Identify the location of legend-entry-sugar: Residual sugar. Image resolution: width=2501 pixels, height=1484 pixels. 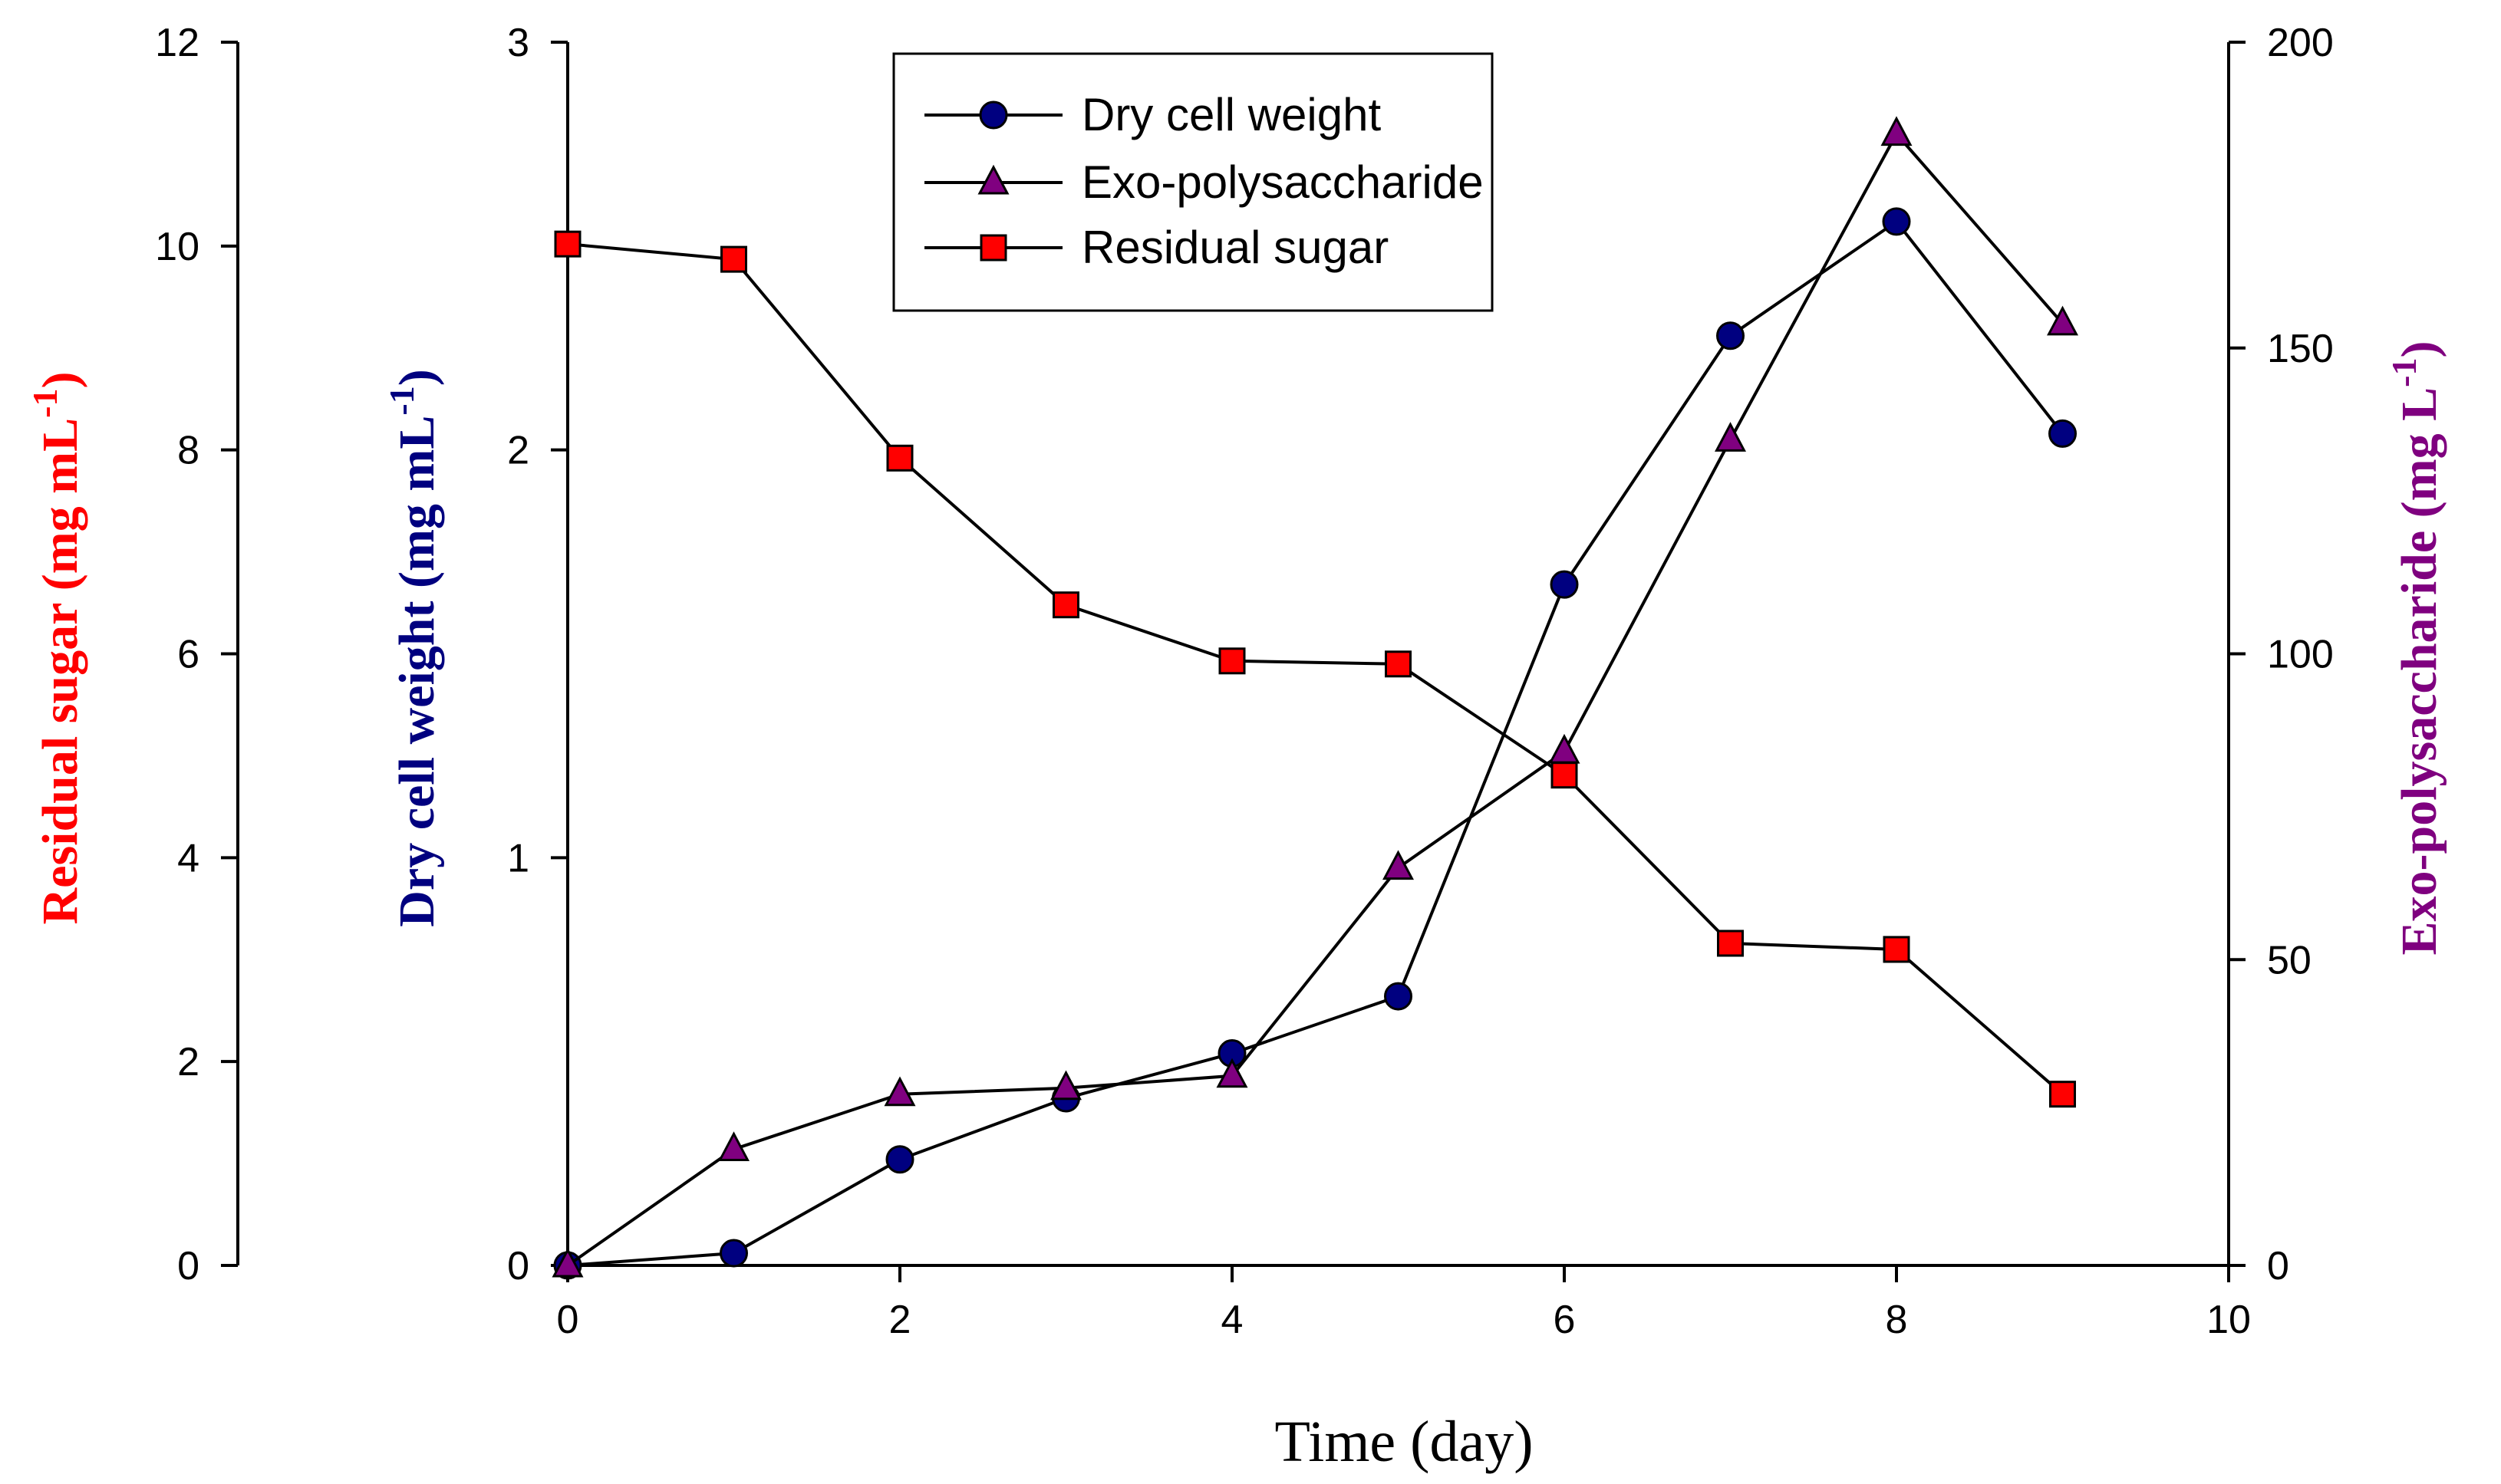
(1156, 247).